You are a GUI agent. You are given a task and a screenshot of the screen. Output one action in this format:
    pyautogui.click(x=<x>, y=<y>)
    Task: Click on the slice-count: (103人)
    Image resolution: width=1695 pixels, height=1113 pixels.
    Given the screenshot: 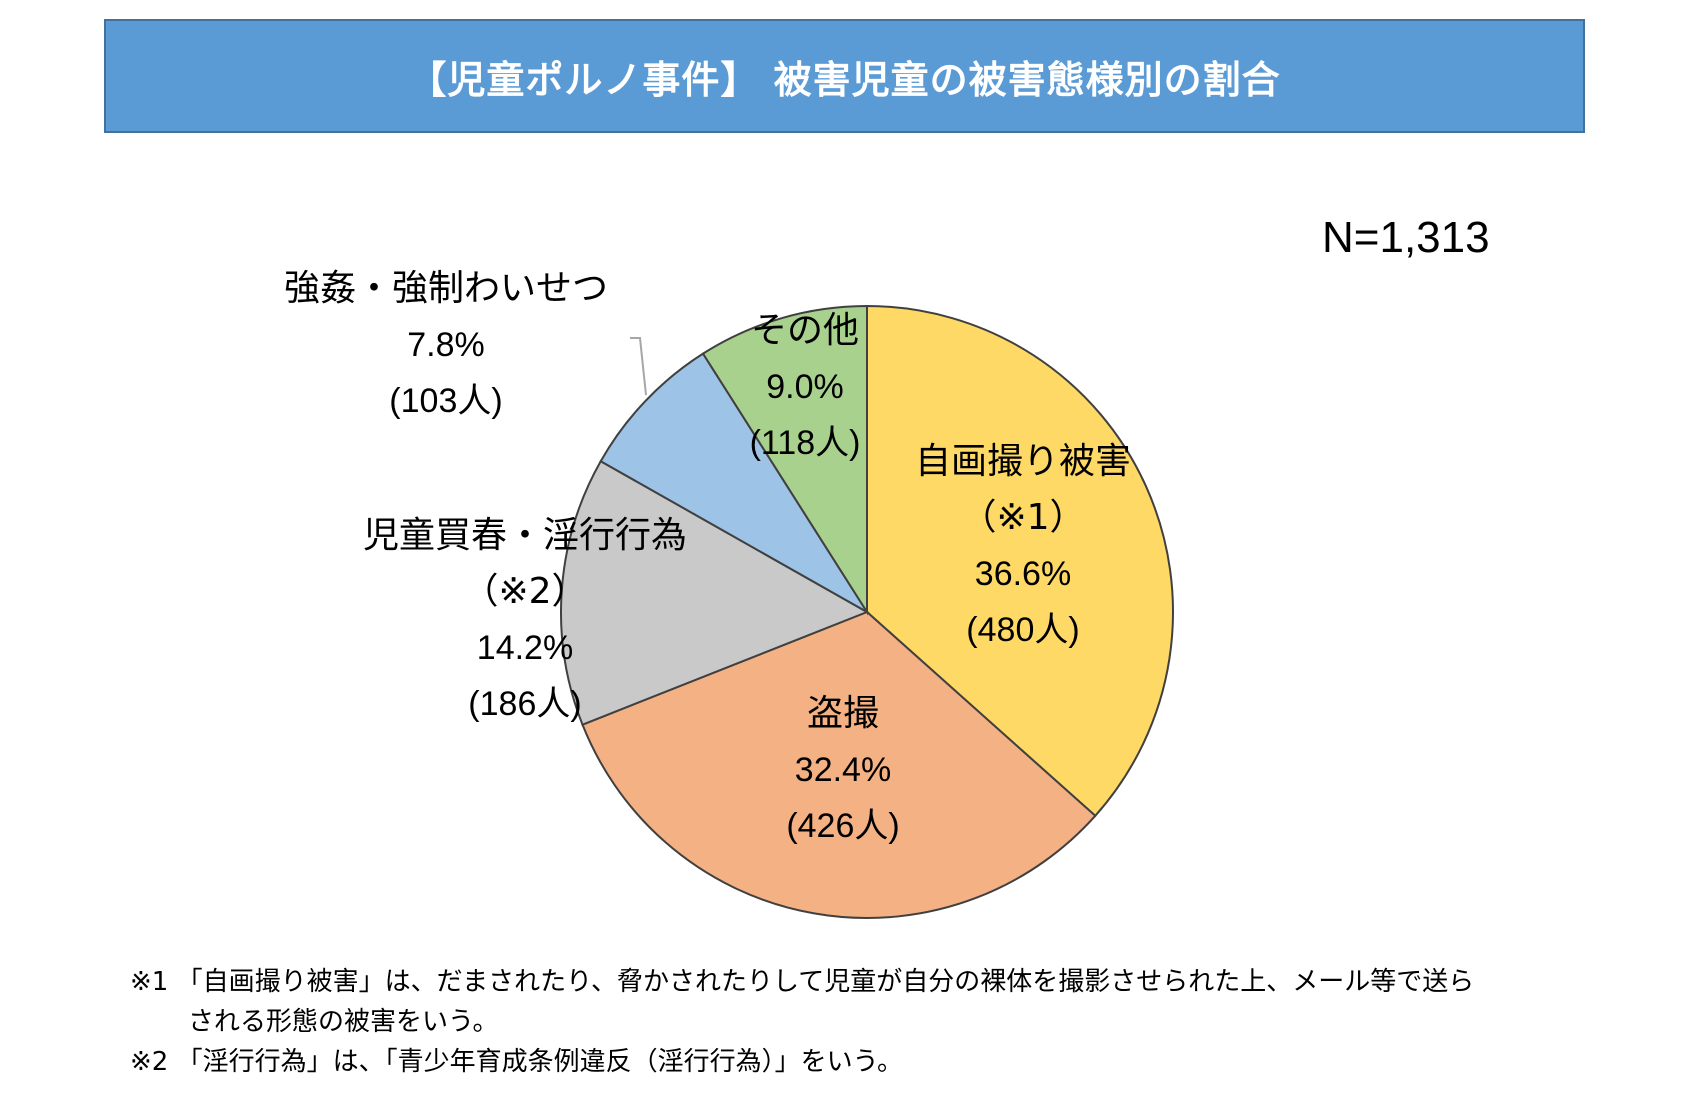 What is the action you would take?
    pyautogui.click(x=446, y=401)
    